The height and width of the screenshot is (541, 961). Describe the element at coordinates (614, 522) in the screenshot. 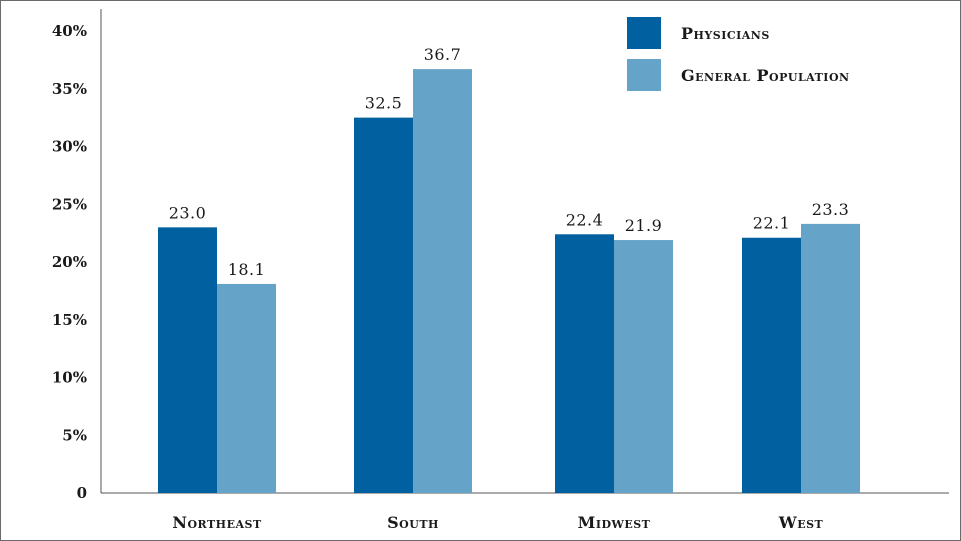

I see `x-tick-label: Midwest` at that location.